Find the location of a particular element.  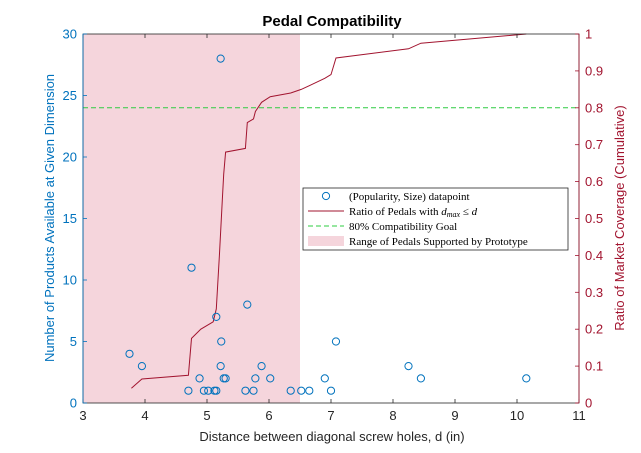

y-left-tick-label: 15 is located at coordinates (70, 218).